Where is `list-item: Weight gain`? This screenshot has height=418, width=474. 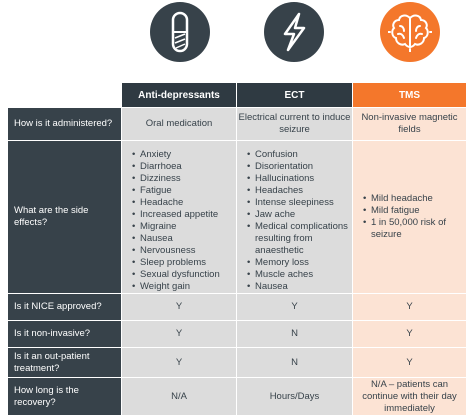
list-item: Weight gain is located at coordinates (184, 287).